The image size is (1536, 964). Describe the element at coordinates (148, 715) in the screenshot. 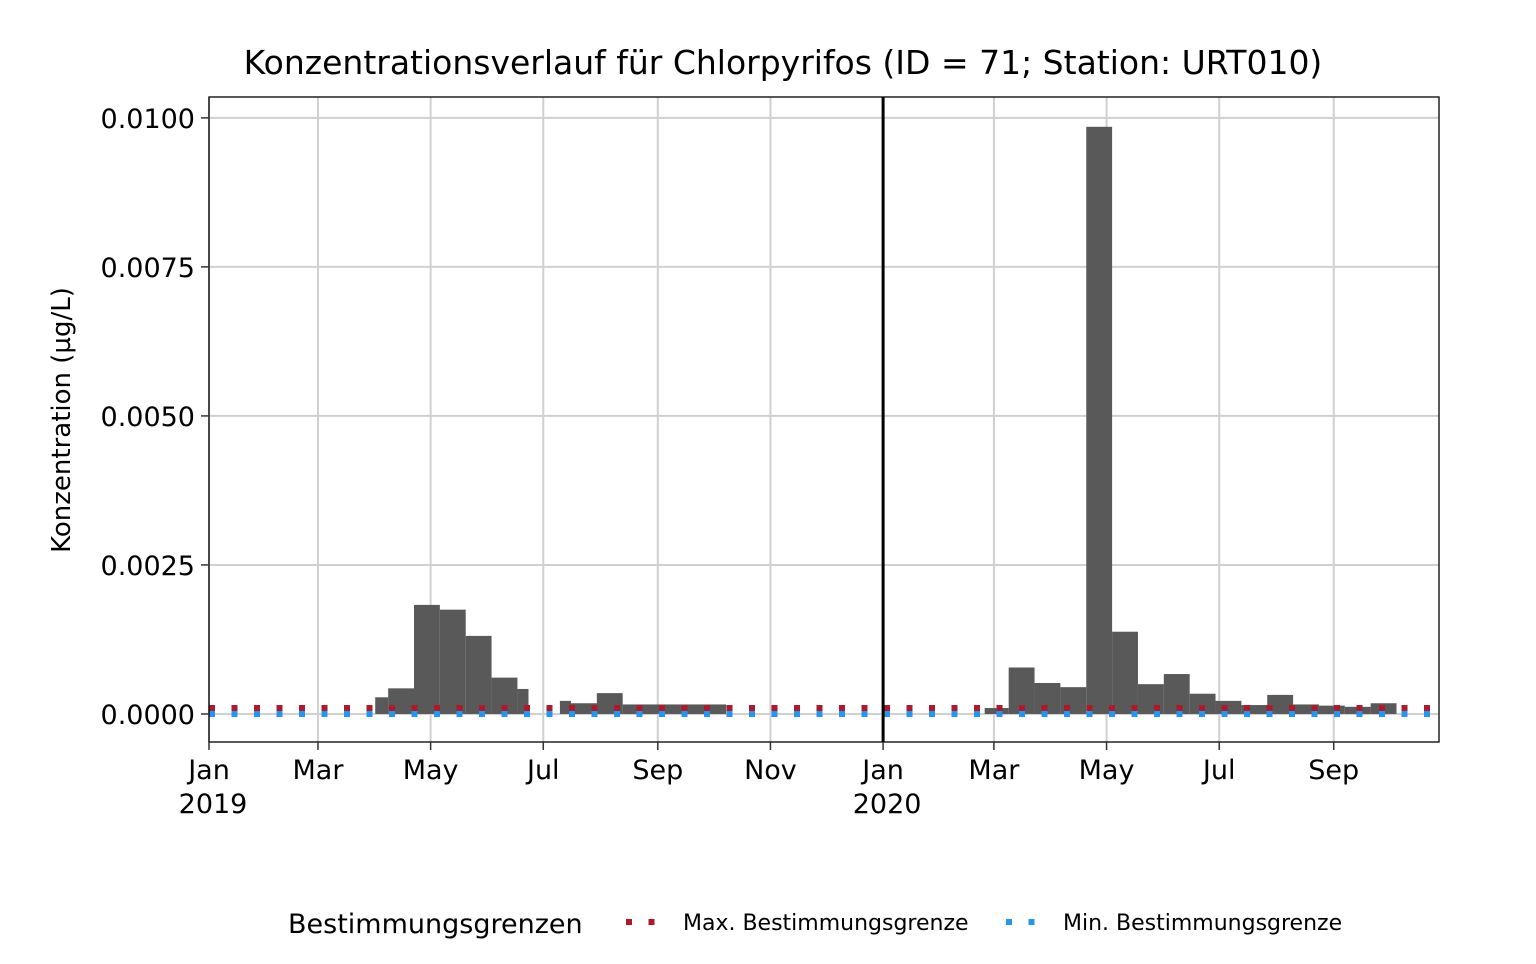

I see `y-tick-label: 0.0000` at that location.